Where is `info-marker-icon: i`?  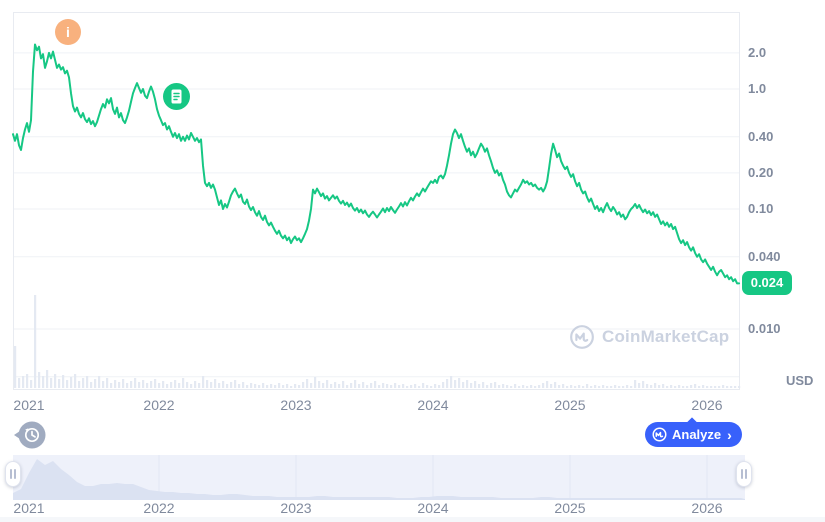 info-marker-icon: i is located at coordinates (68, 32).